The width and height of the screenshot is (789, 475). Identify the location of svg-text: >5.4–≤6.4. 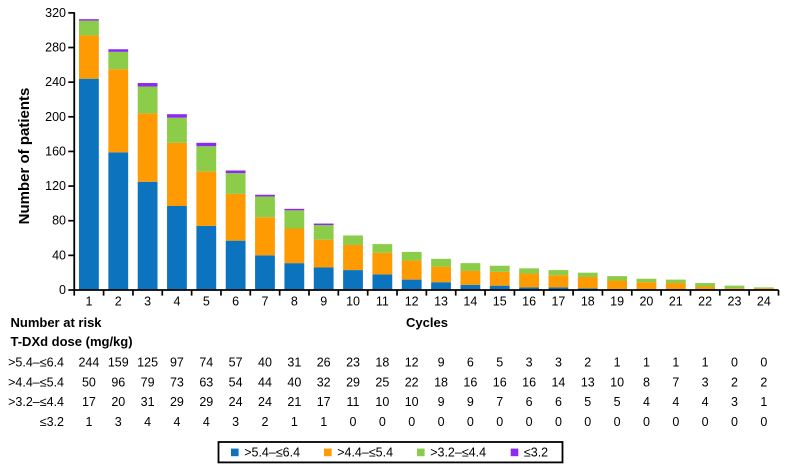
(36, 363).